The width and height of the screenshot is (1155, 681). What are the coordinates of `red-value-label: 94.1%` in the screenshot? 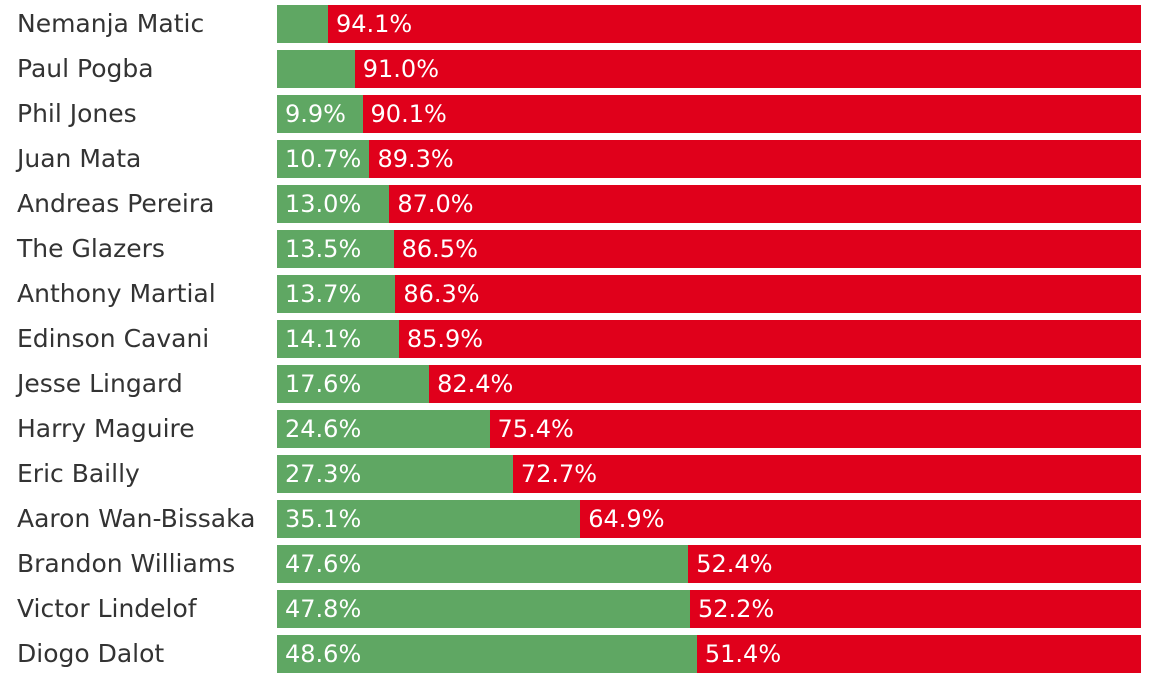 It's located at (374, 24).